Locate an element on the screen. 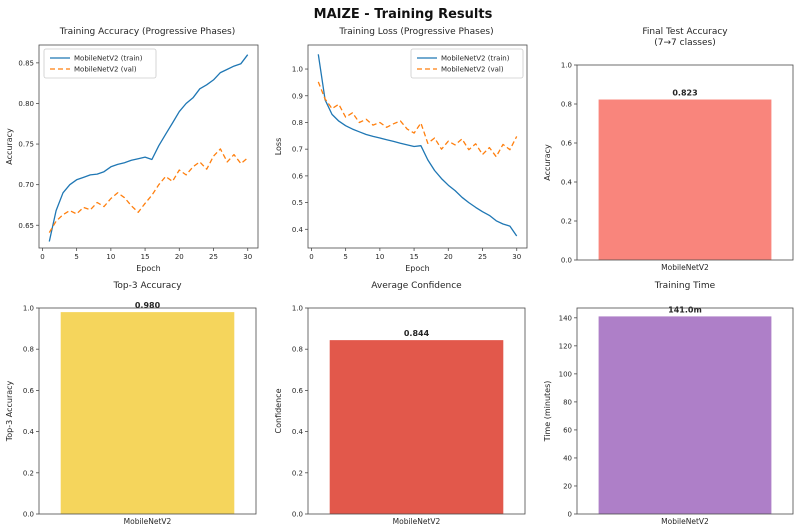  svg-text: 0.844 is located at coordinates (417, 333).